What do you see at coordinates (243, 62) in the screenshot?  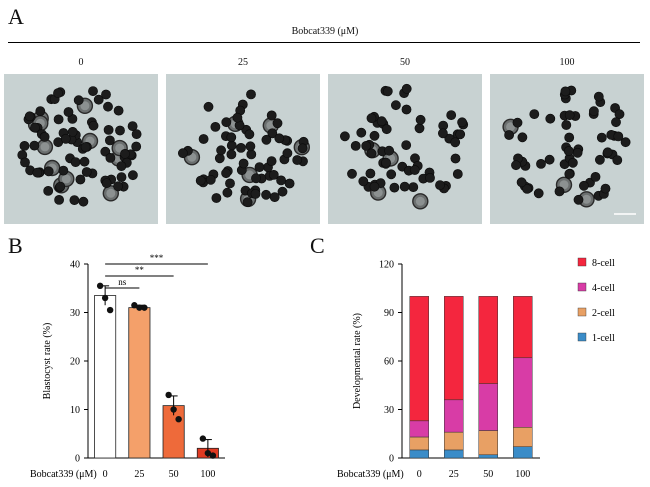 I see `dose-label-25: 25` at bounding box center [243, 62].